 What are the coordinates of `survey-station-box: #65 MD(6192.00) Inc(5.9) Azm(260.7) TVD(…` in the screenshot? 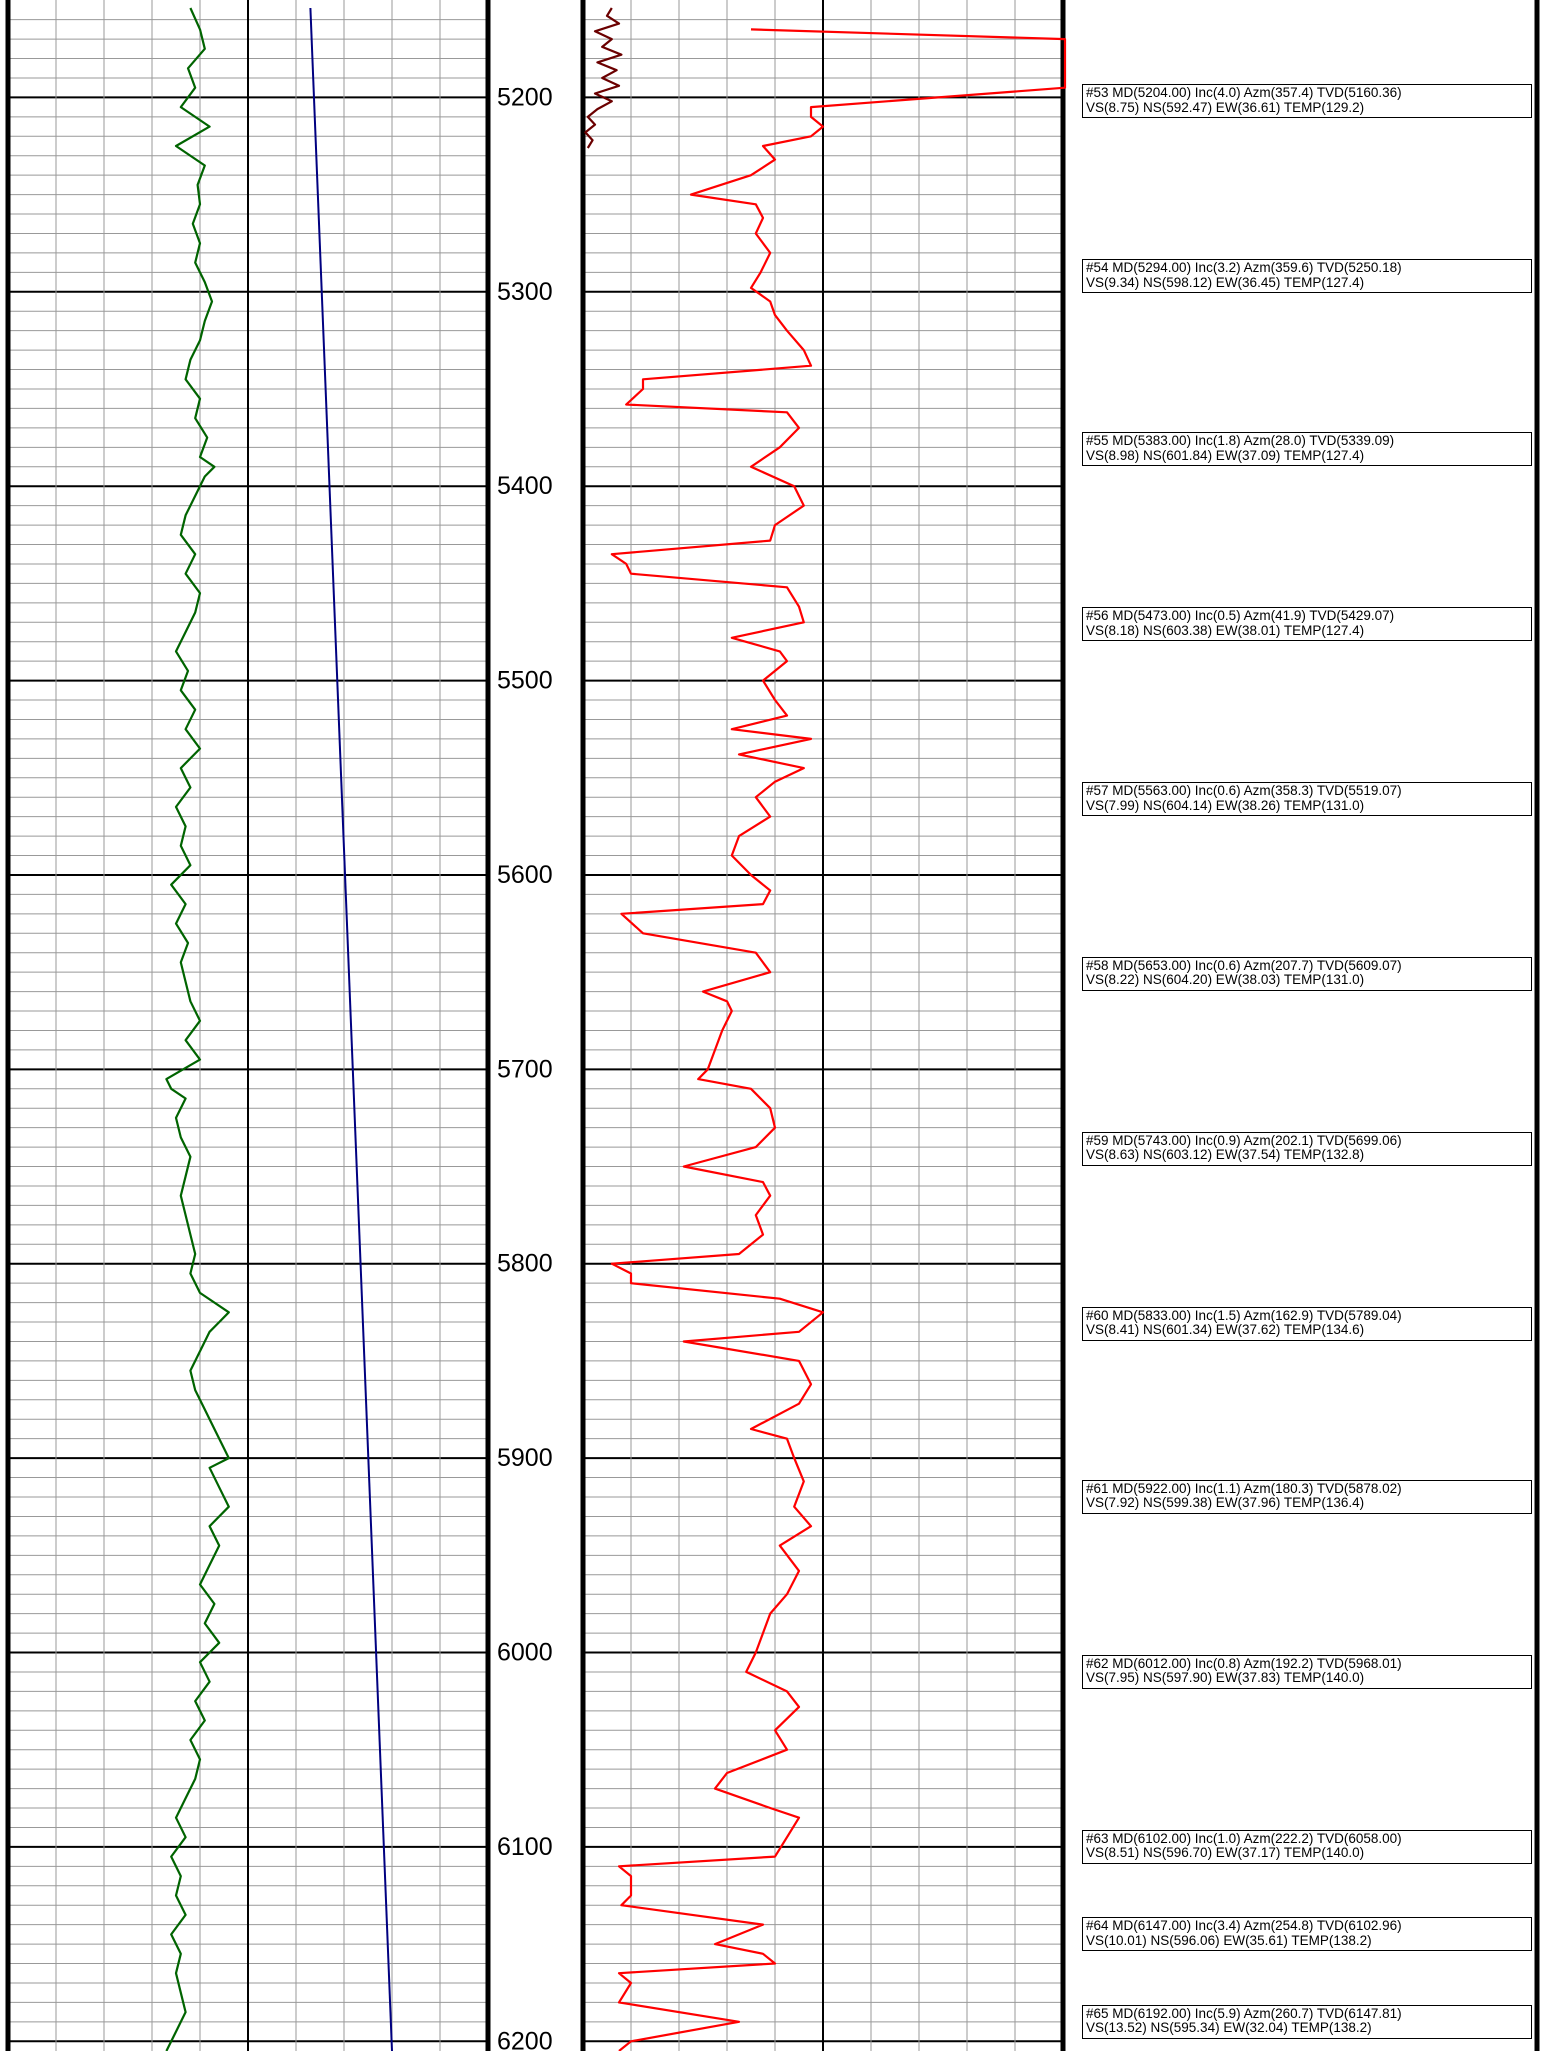 It's located at (1307, 2021).